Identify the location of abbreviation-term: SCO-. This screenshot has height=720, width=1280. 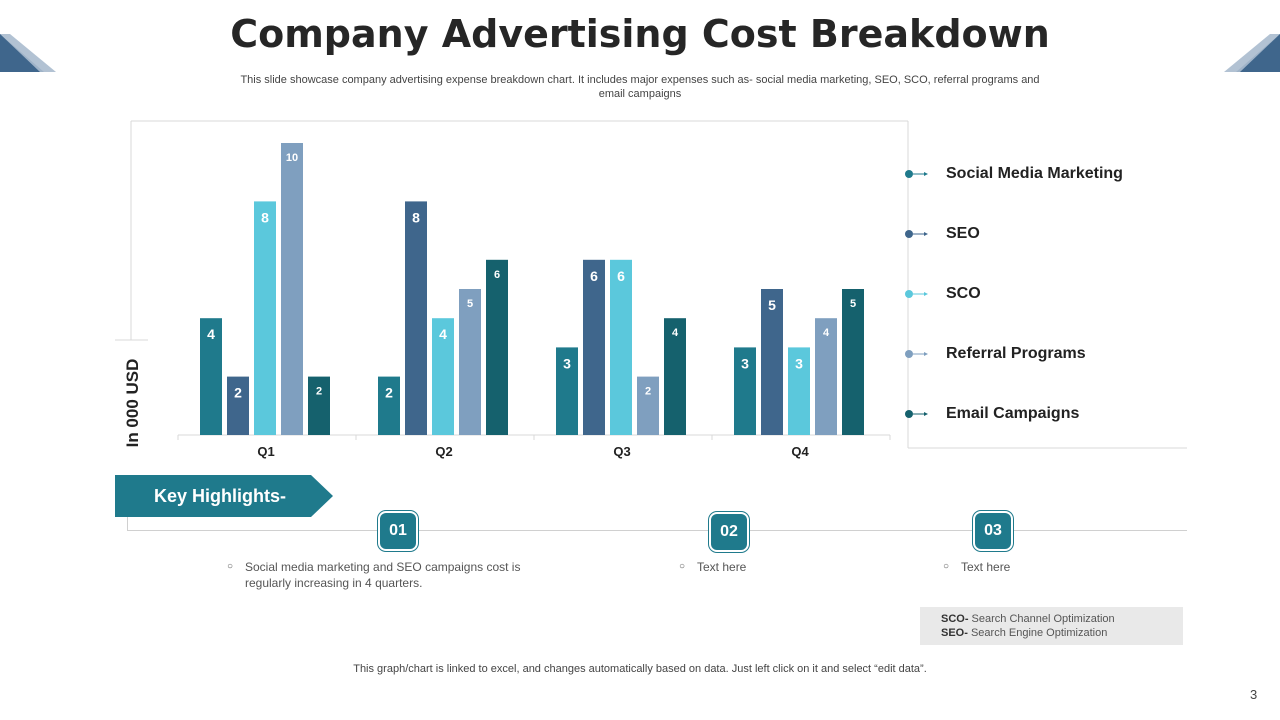
(955, 619).